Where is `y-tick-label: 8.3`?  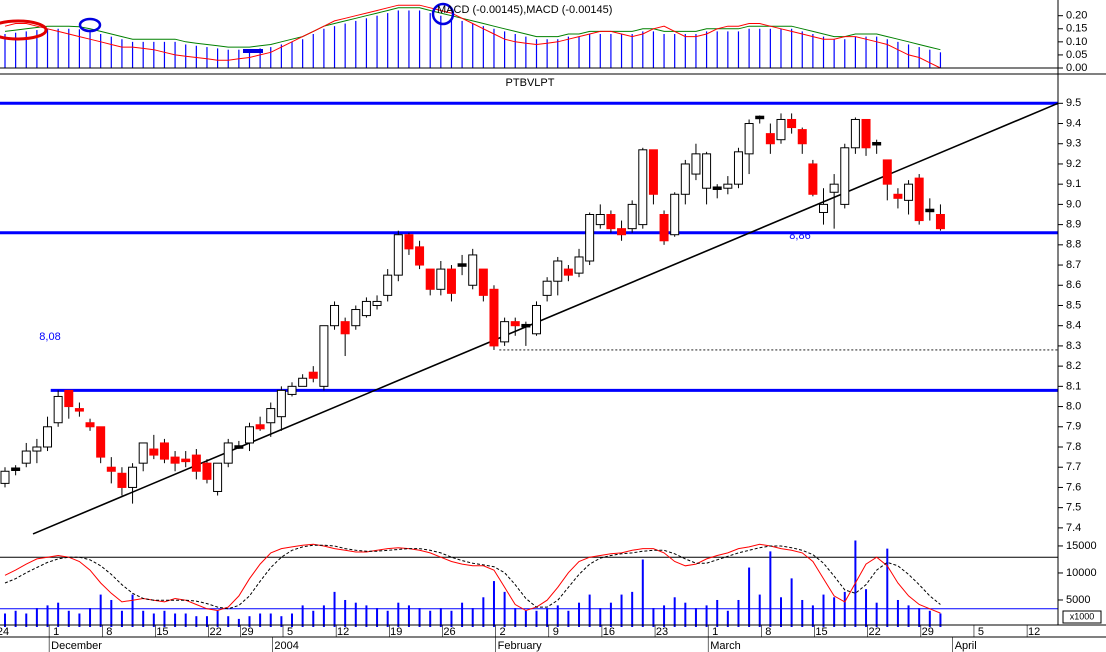
y-tick-label: 8.3 is located at coordinates (1073, 346).